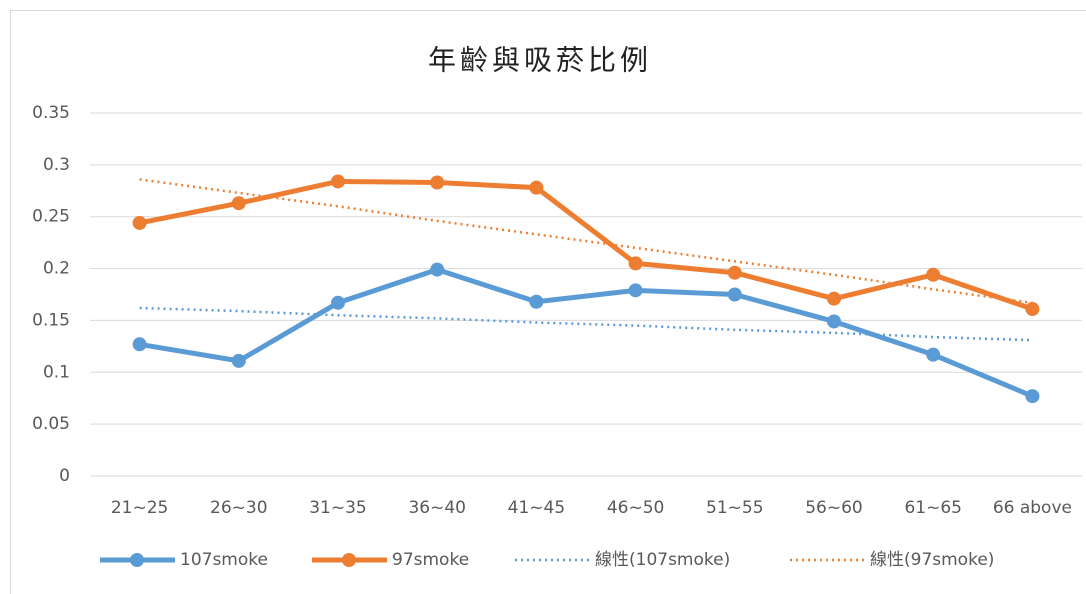  What do you see at coordinates (437, 508) in the screenshot?
I see `x-tick-label: 36~40` at bounding box center [437, 508].